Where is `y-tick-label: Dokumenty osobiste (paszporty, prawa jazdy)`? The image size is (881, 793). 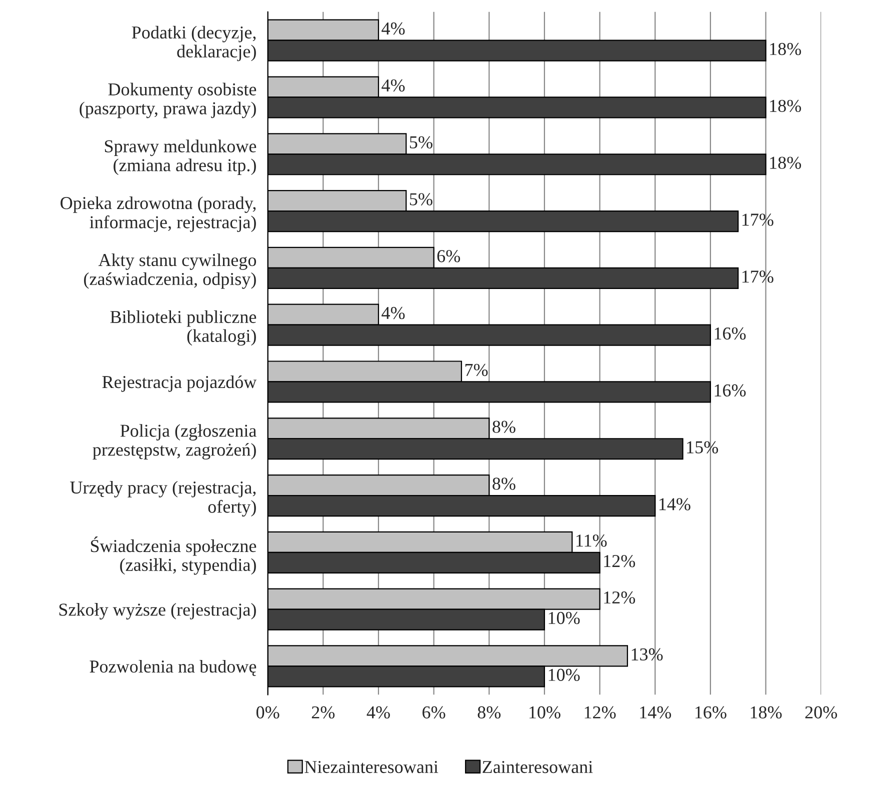 y-tick-label: Dokumenty osobiste (paszporty, prawa jazdy) is located at coordinates (168, 100).